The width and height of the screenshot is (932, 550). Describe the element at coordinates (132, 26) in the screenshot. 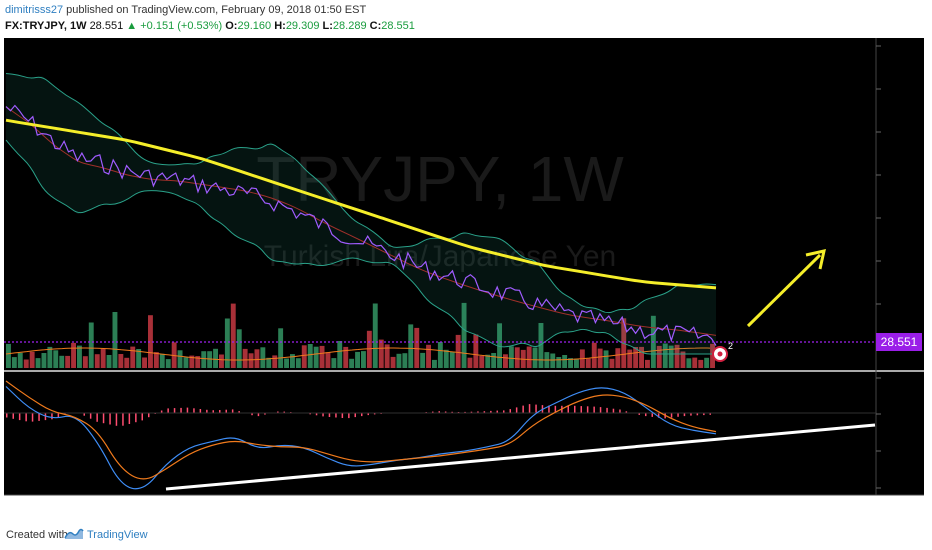

I see `up-triangle-icon: ▲` at that location.